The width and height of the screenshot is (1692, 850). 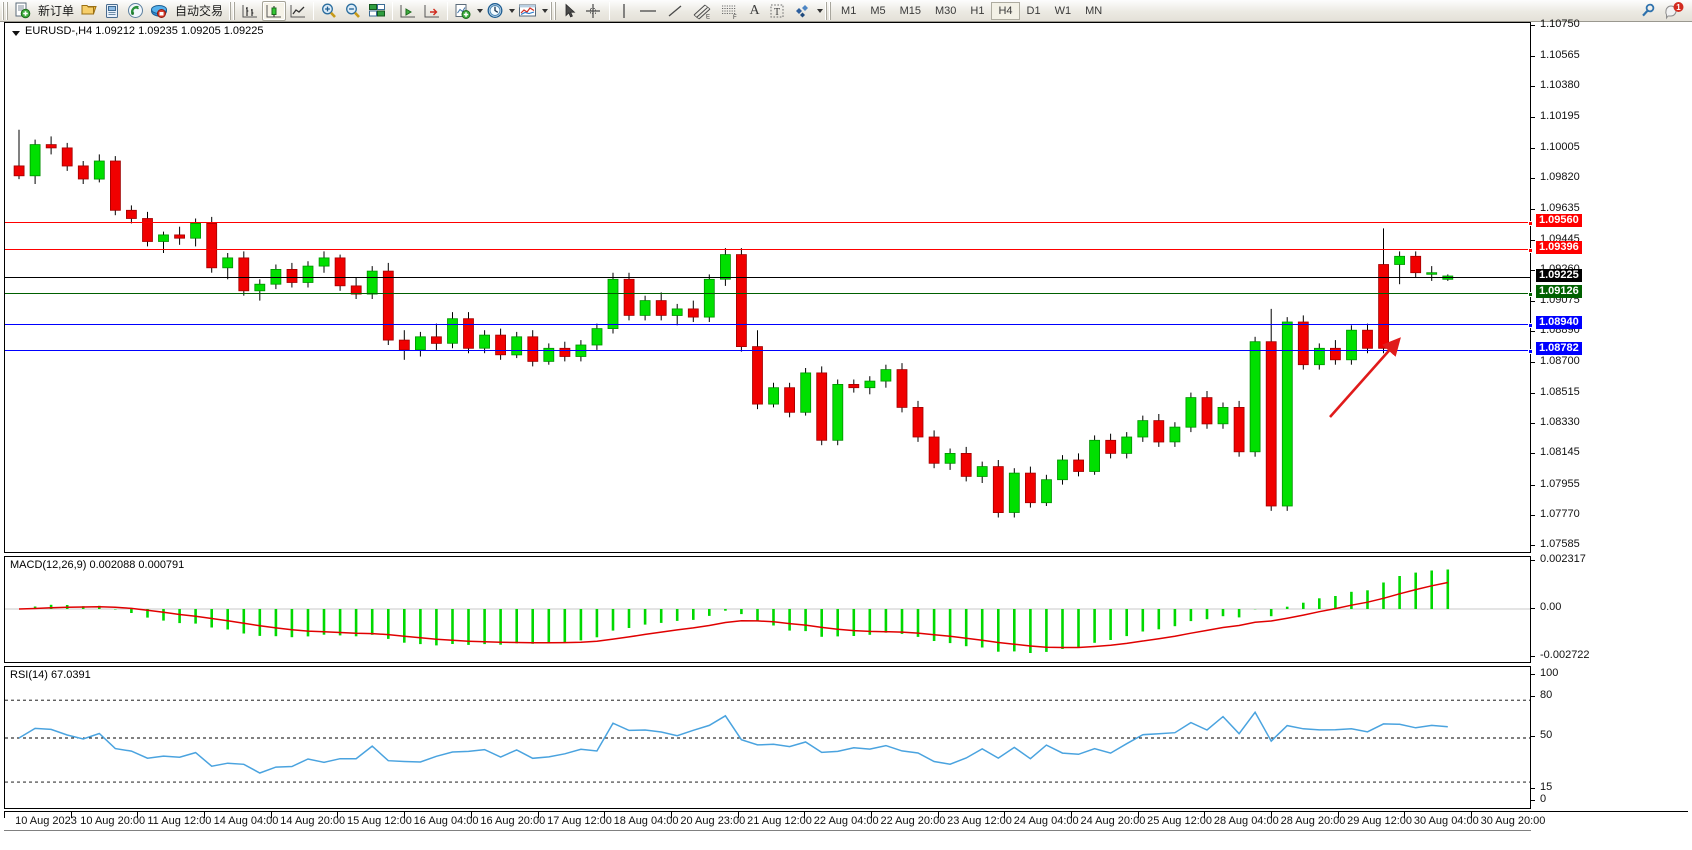 I want to click on timeframe-m15: M15, so click(x=910, y=10).